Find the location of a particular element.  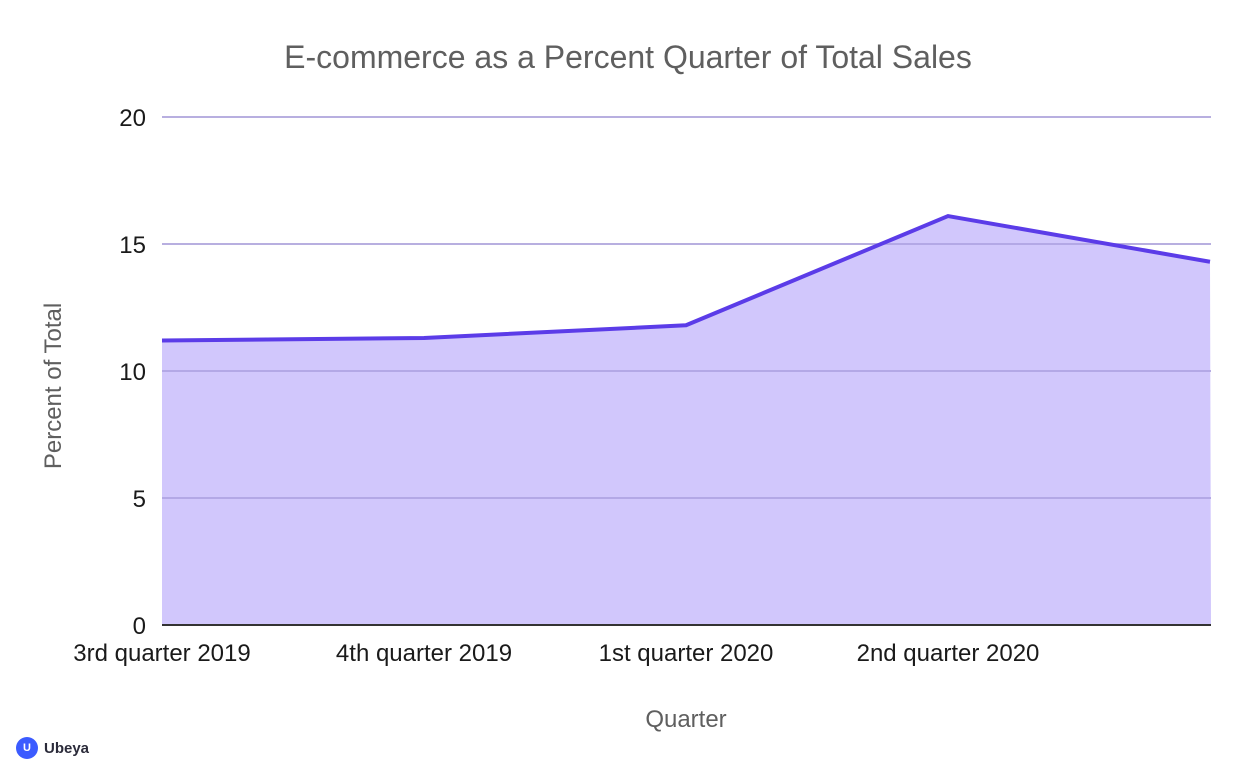

y-axis-ticks: 0 5 10 15 20 is located at coordinates (132, 372).